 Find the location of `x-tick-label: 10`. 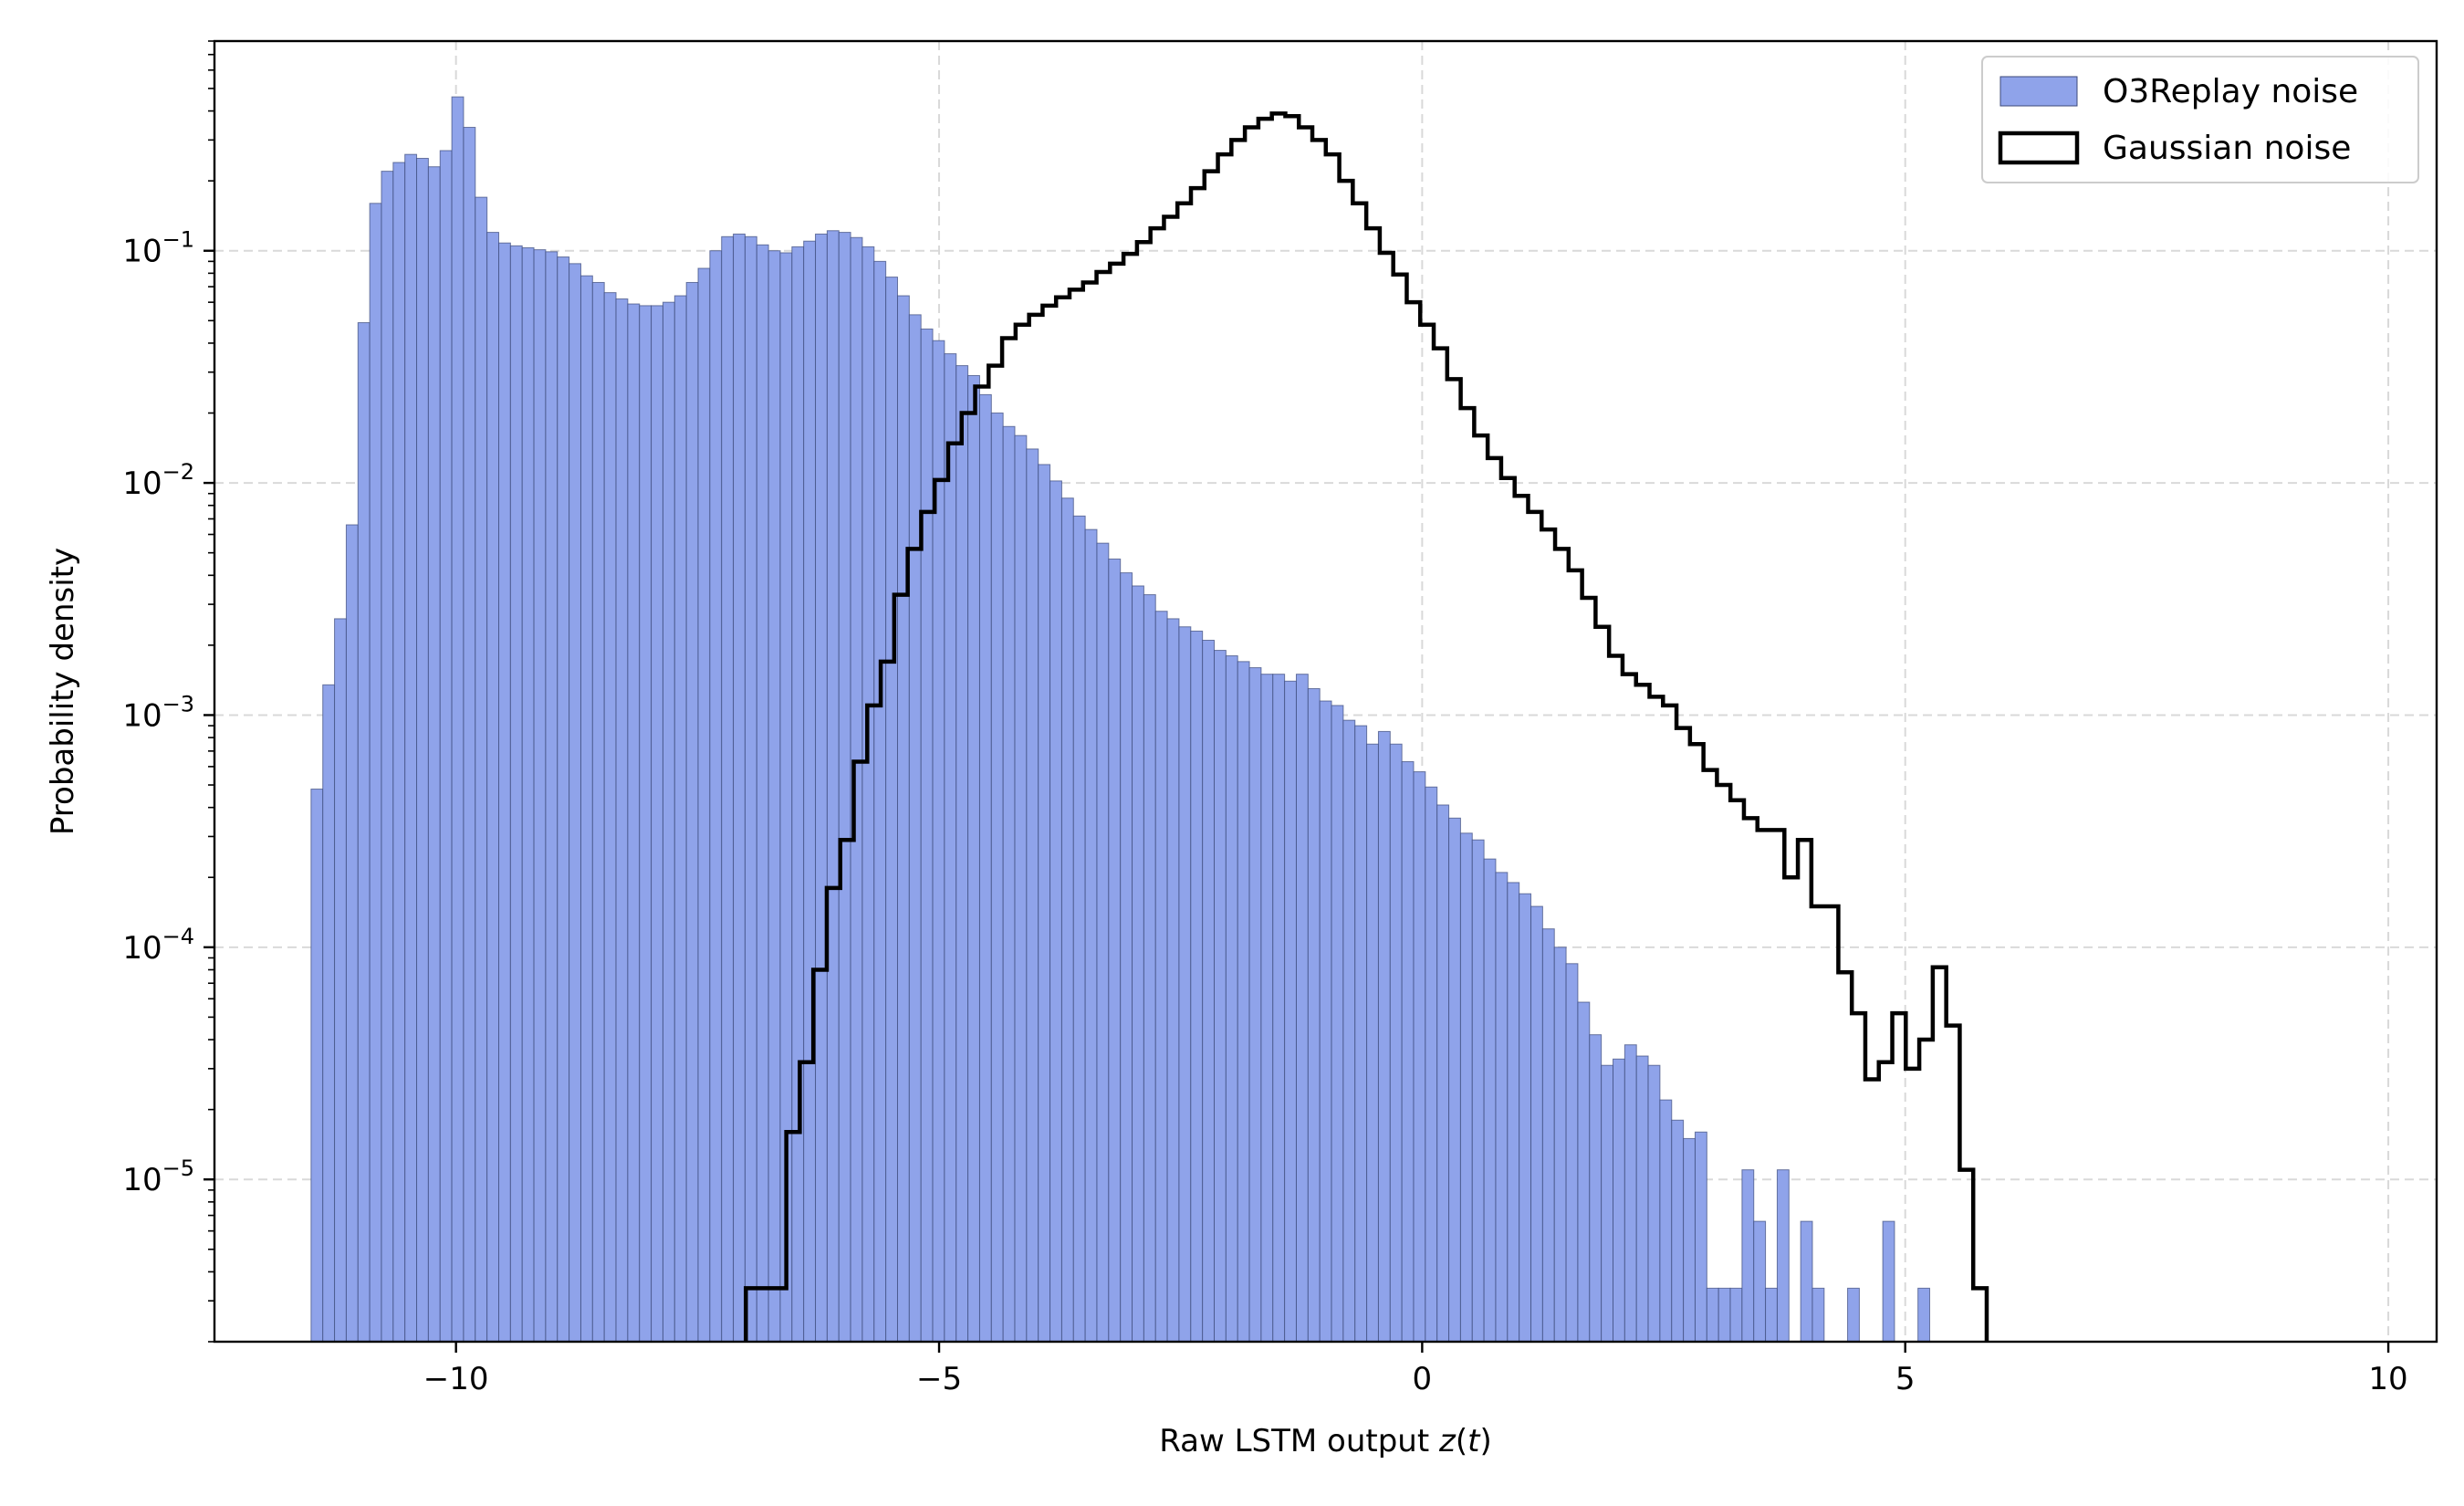

x-tick-label: 10 is located at coordinates (2387, 1379).